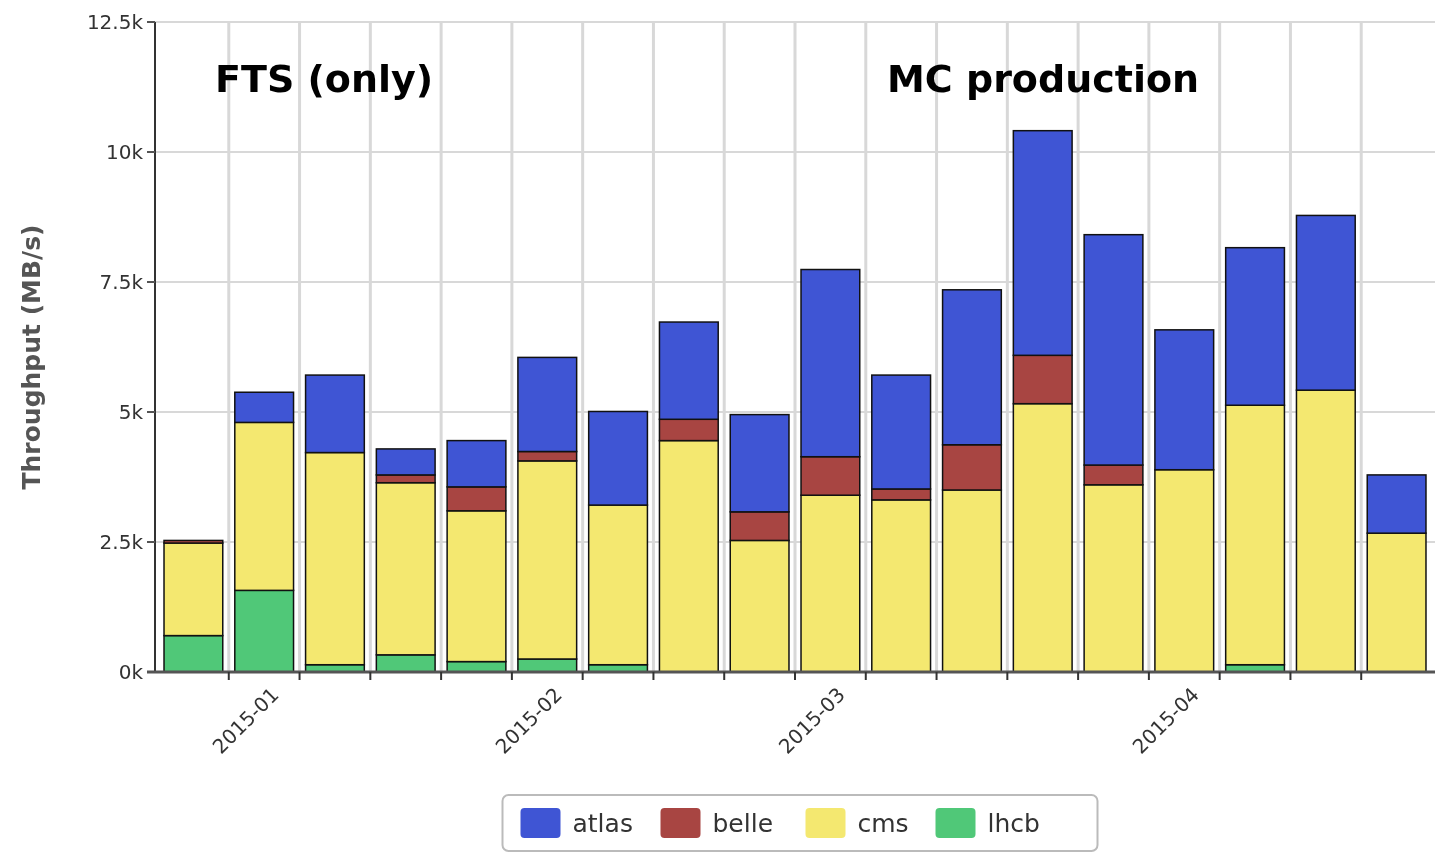  Describe the element at coordinates (115, 22) in the screenshot. I see `y-tick-label: 12.5k` at that location.